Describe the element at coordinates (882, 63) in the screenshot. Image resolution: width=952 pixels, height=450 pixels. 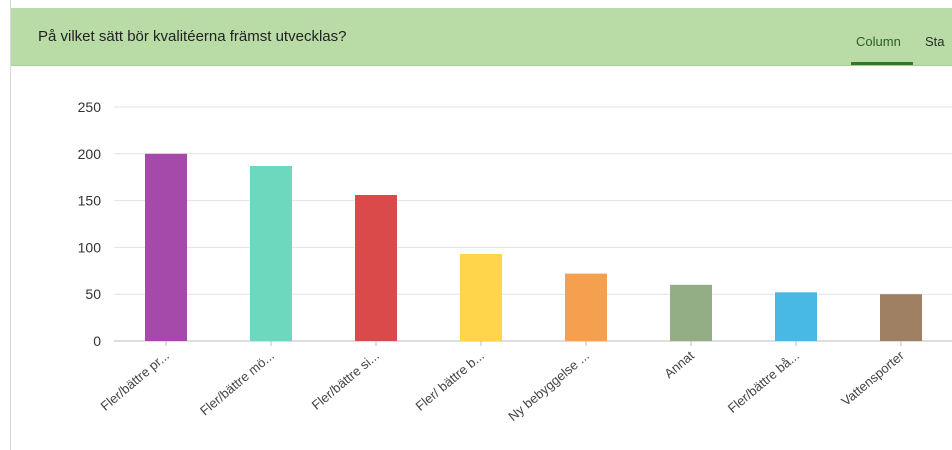
I see `active-tab-indicator` at that location.